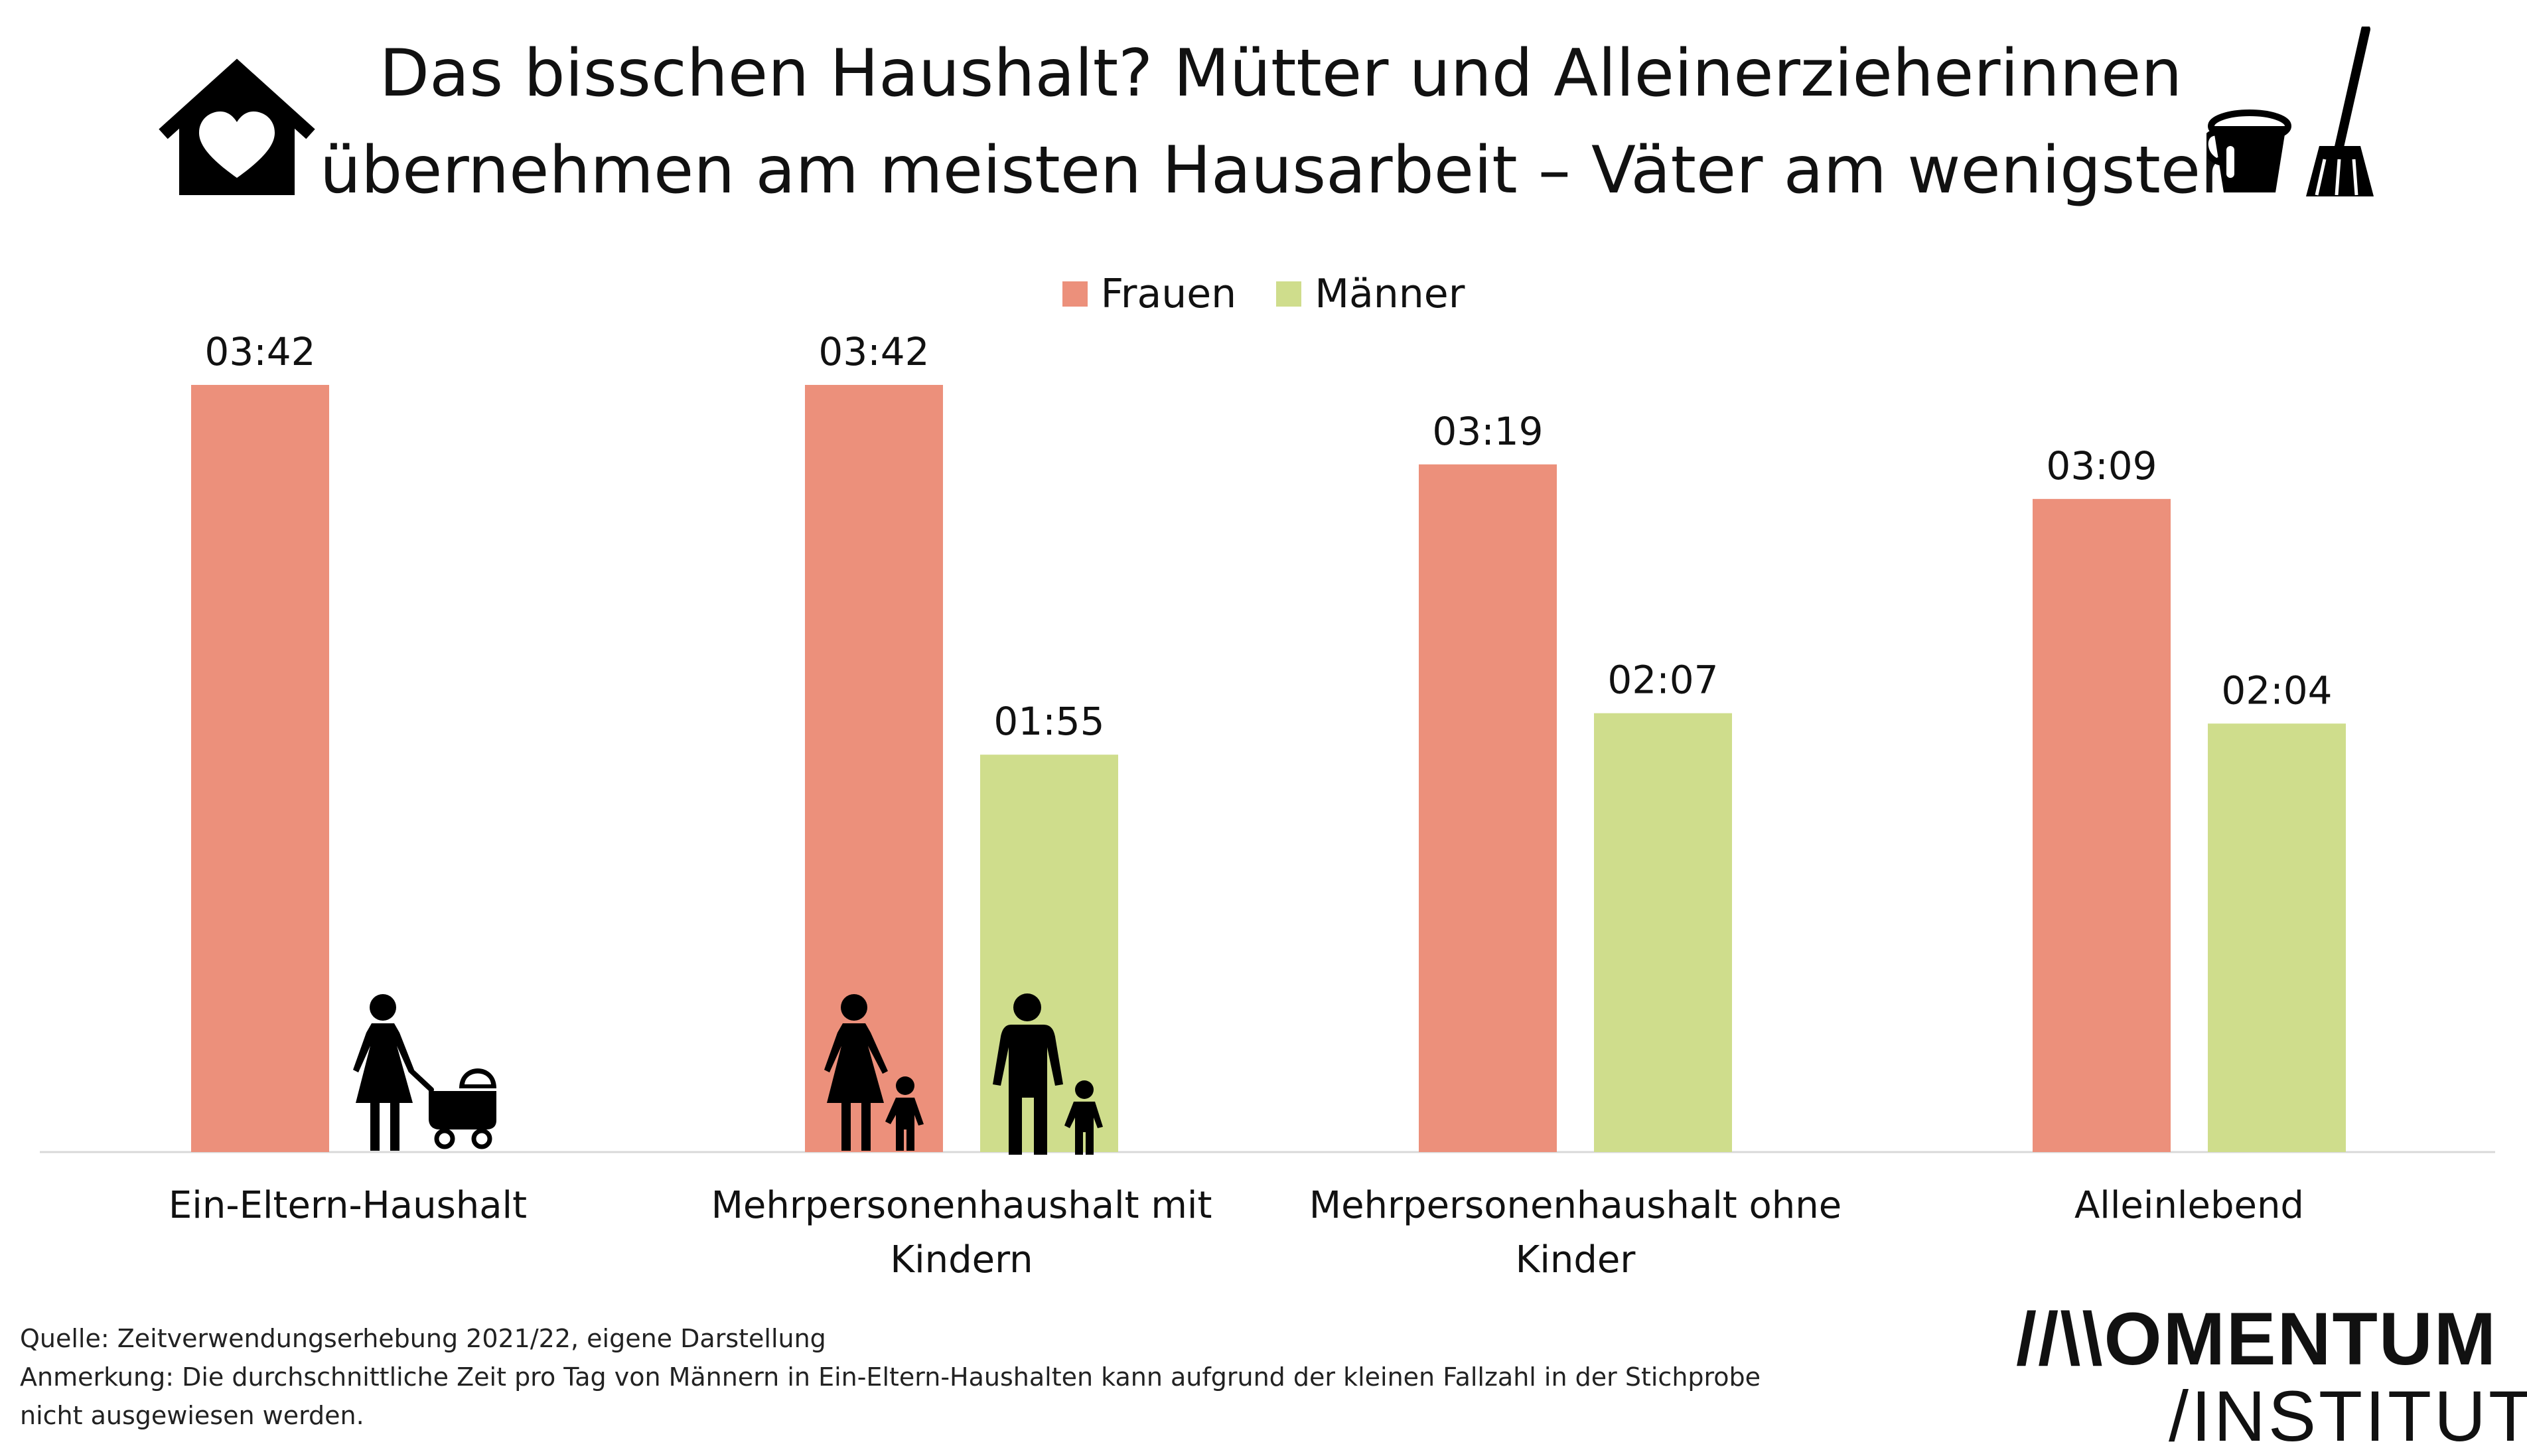  I want to click on category-label-line: Alleinlebend, so click(2189, 1205).